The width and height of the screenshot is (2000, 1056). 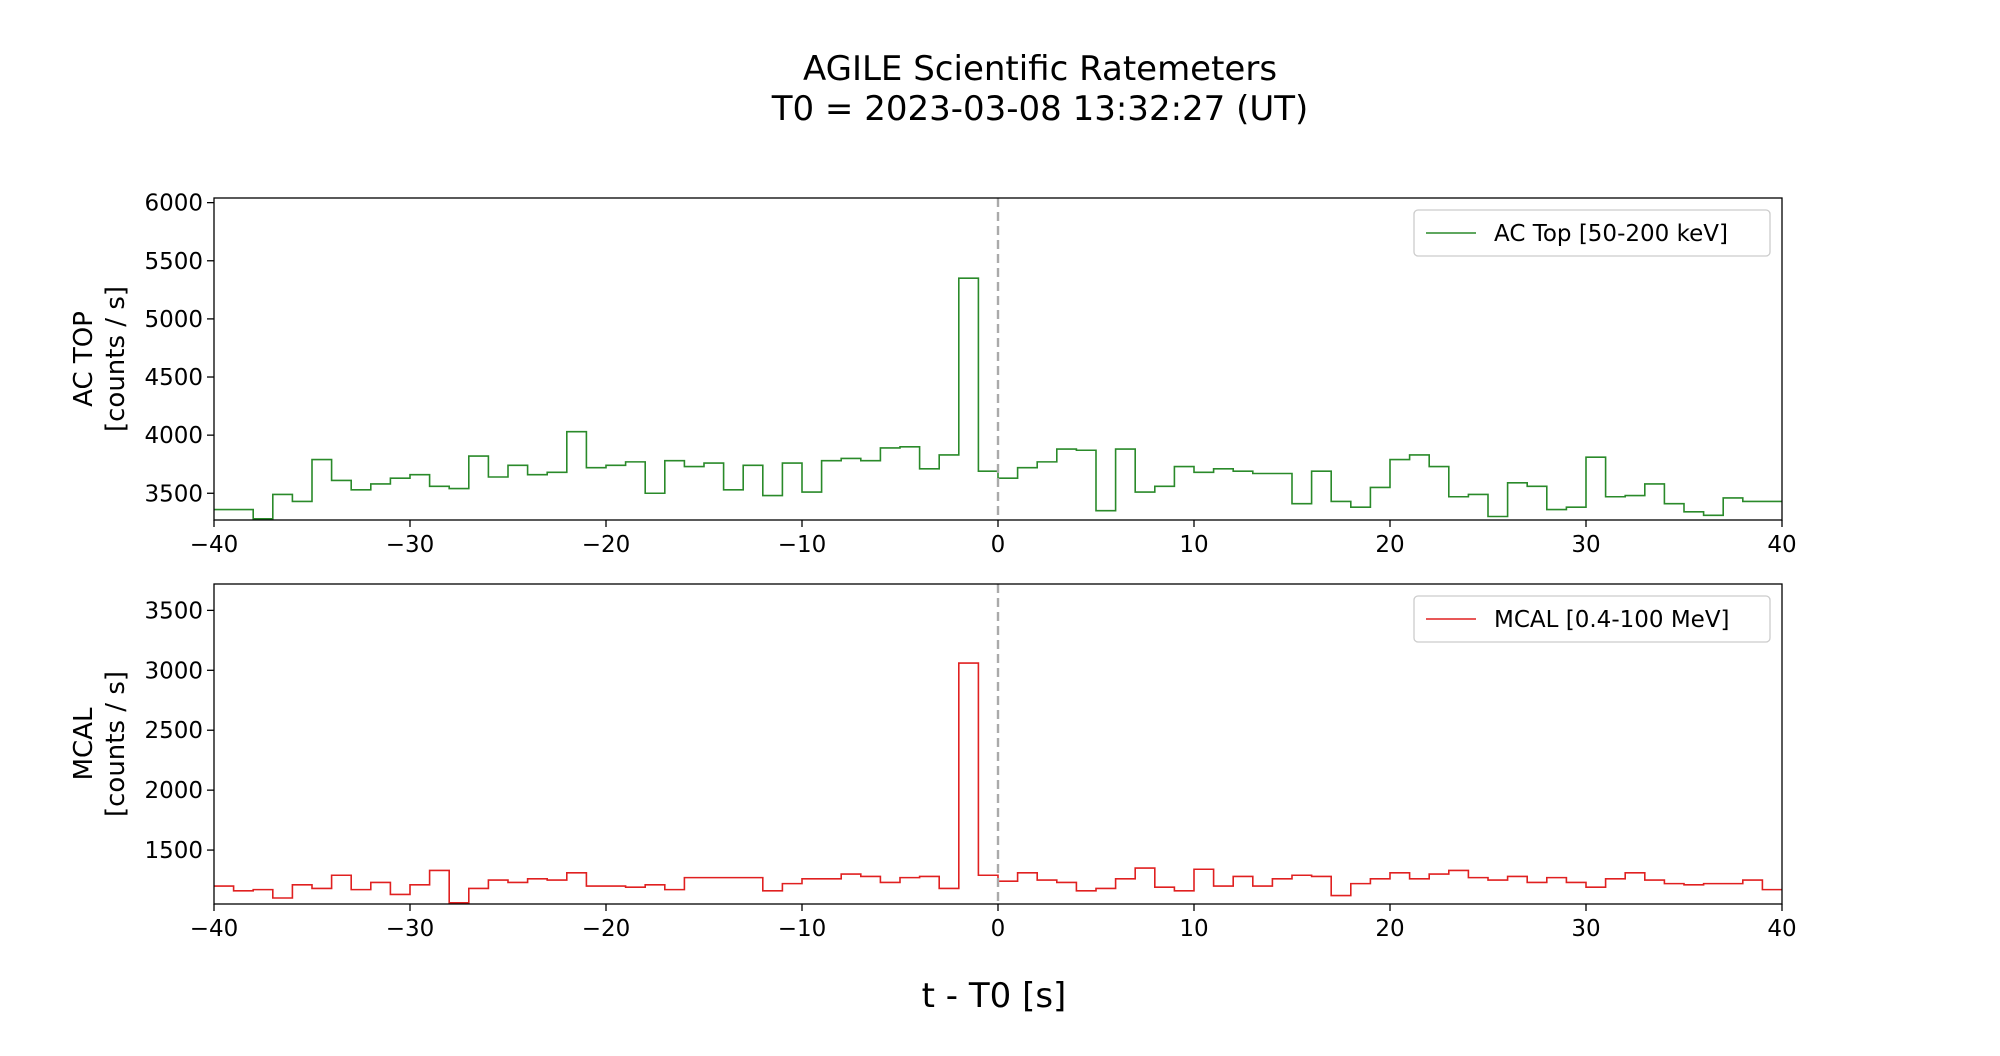 I want to click on y-axis-label-line1: MCAL, so click(x=84, y=743).